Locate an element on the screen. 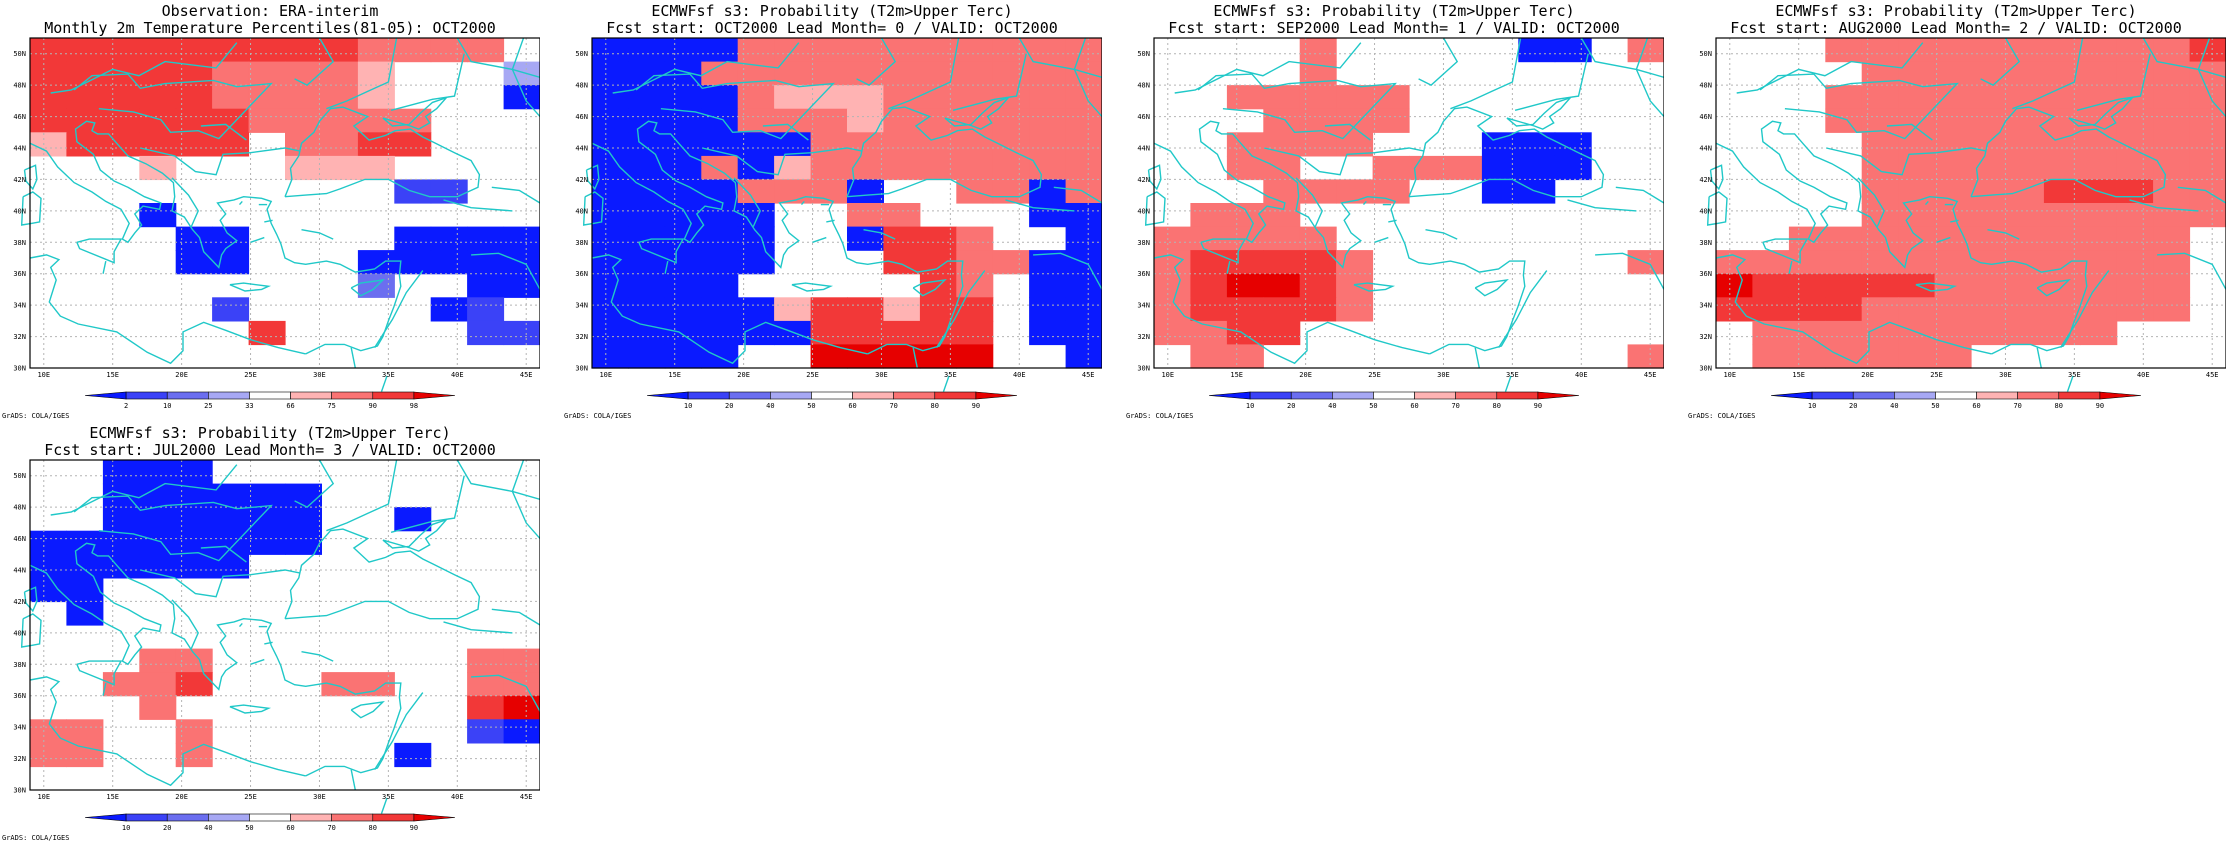  colorbar-label: 60 is located at coordinates (1976, 406).